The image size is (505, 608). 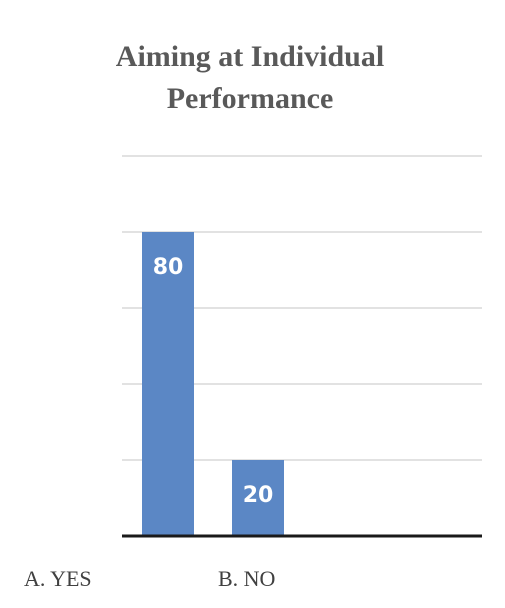 I want to click on chart-title-line-1: Aiming at Individual, so click(x=250, y=56).